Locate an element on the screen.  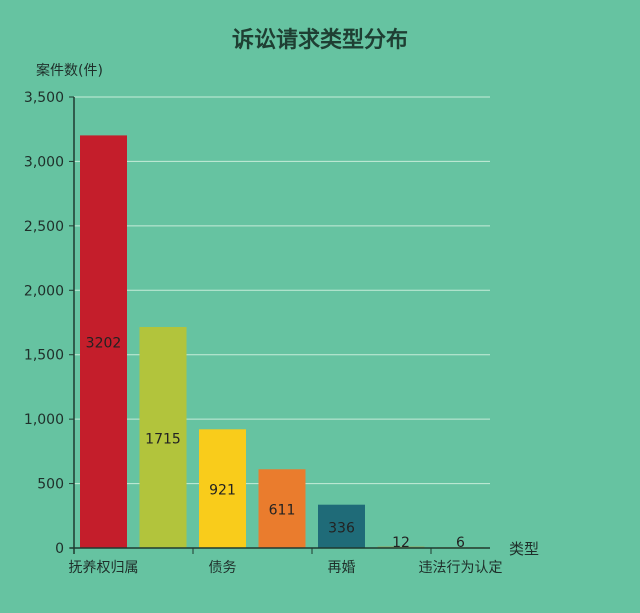
y-tick-label: 1,500 is located at coordinates (44, 356).